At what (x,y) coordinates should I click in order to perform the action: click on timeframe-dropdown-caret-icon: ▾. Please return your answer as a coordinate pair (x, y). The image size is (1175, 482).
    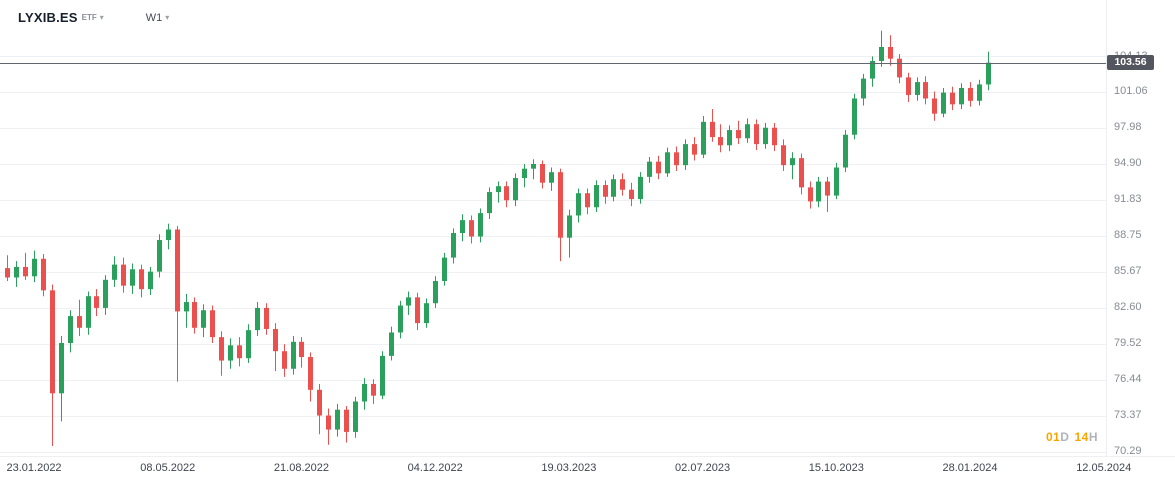
    Looking at the image, I should click on (167, 17).